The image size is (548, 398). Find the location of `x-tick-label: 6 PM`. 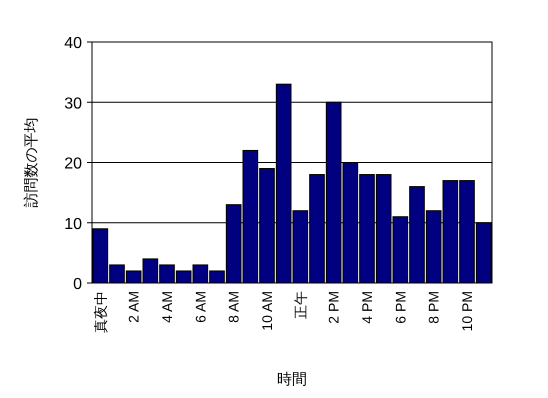

x-tick-label: 6 PM is located at coordinates (400, 307).